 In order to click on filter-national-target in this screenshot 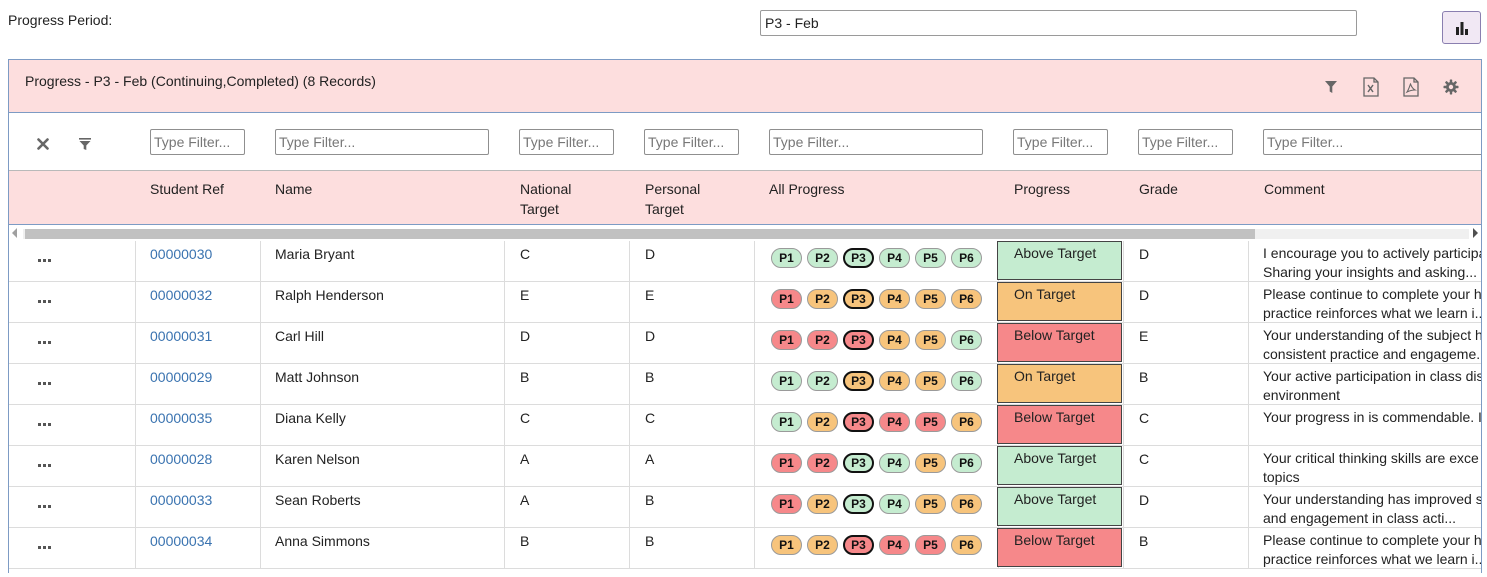, I will do `click(566, 142)`.